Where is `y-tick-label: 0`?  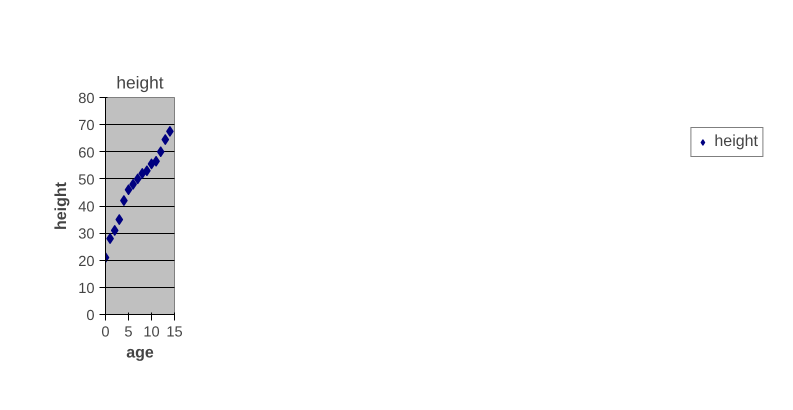
y-tick-label: 0 is located at coordinates (90, 316).